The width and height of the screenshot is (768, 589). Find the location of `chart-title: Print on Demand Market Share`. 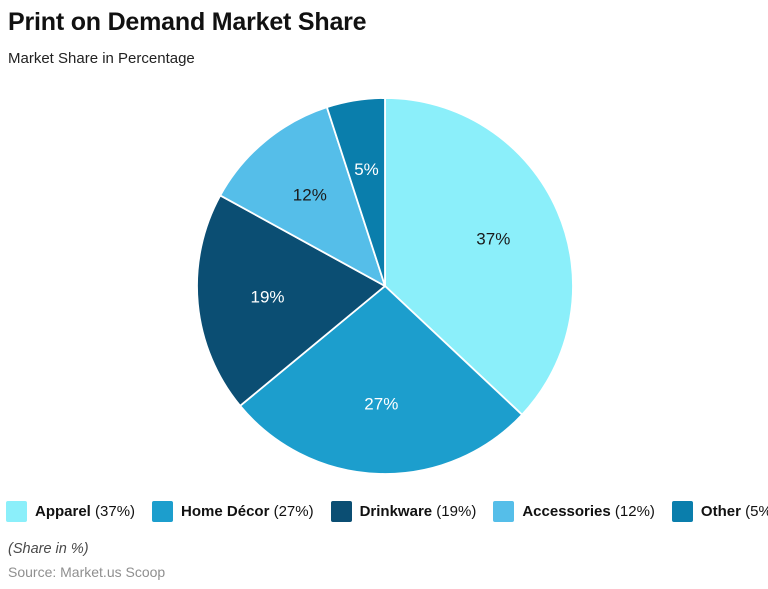

chart-title: Print on Demand Market Share is located at coordinates (187, 22).